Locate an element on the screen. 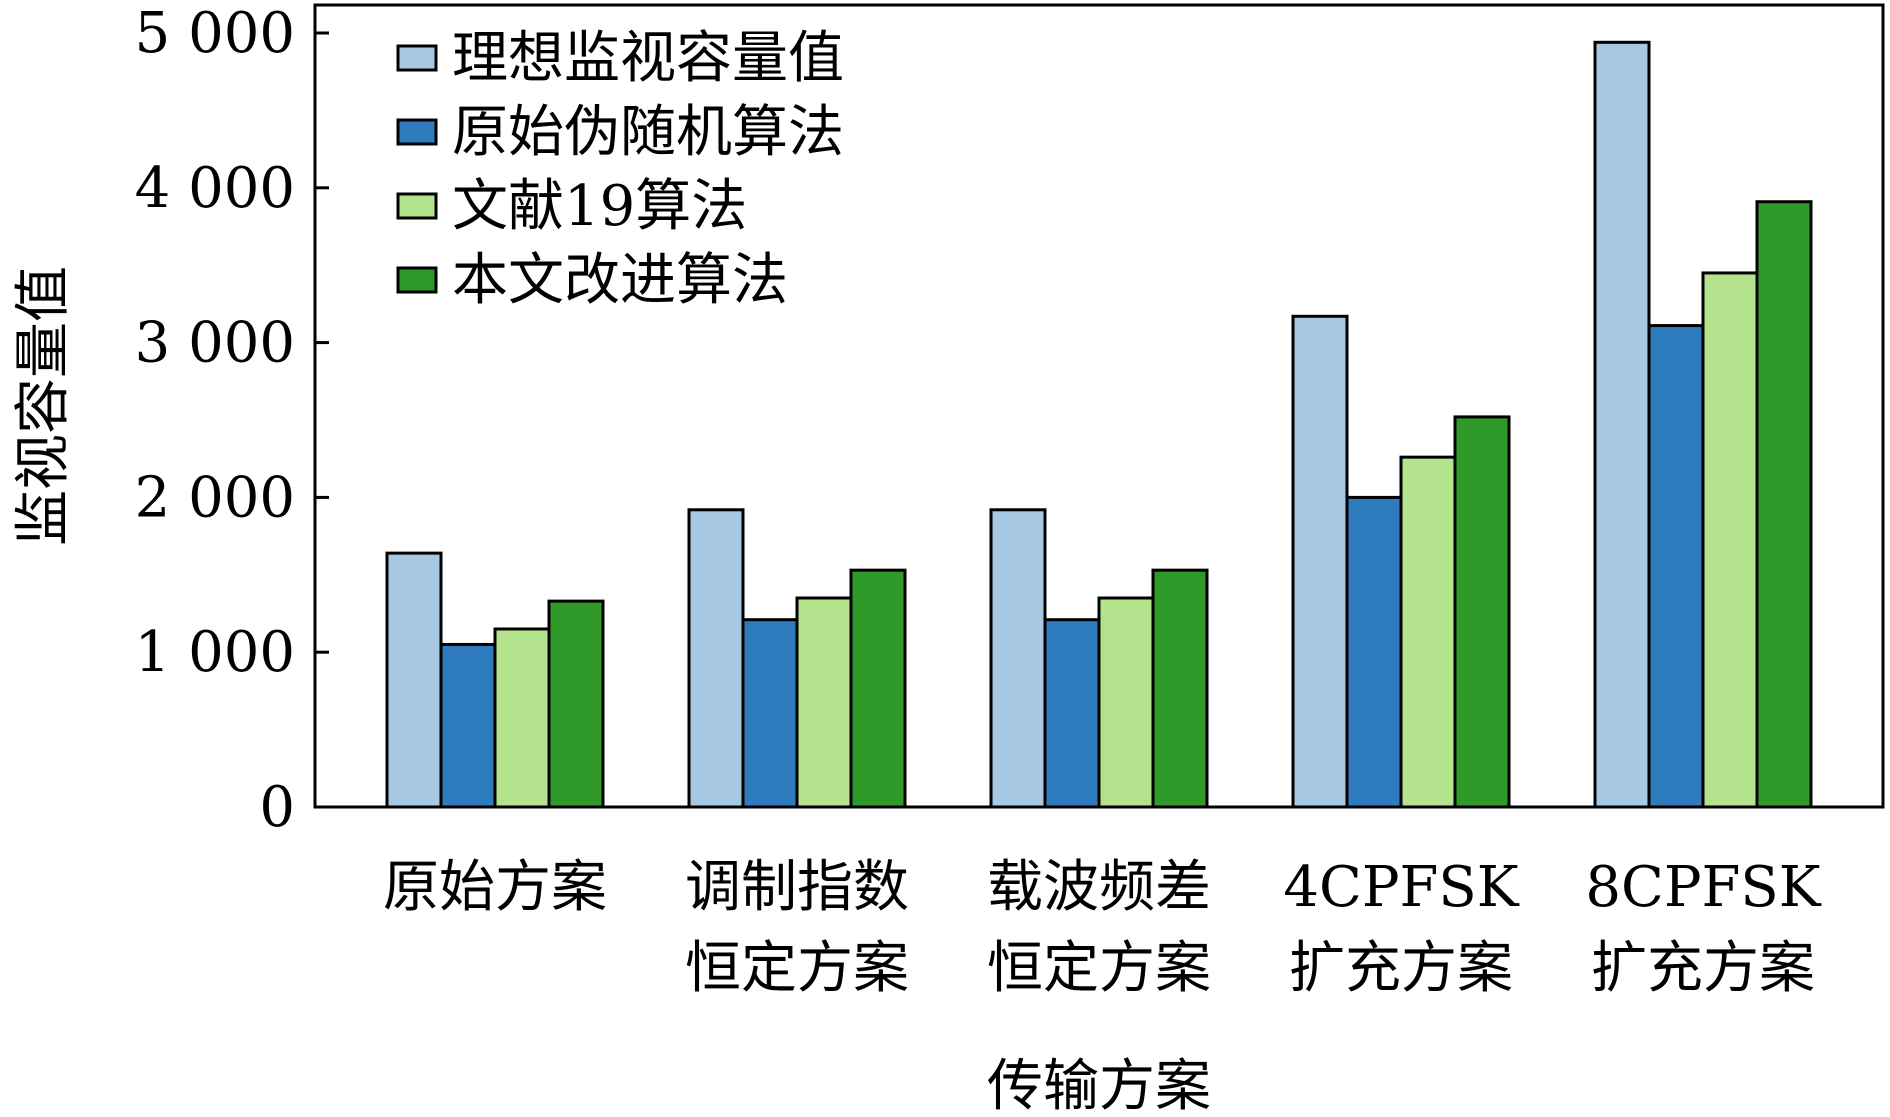 The height and width of the screenshot is (1117, 1890). y-tick-label: 0 is located at coordinates (277, 807).